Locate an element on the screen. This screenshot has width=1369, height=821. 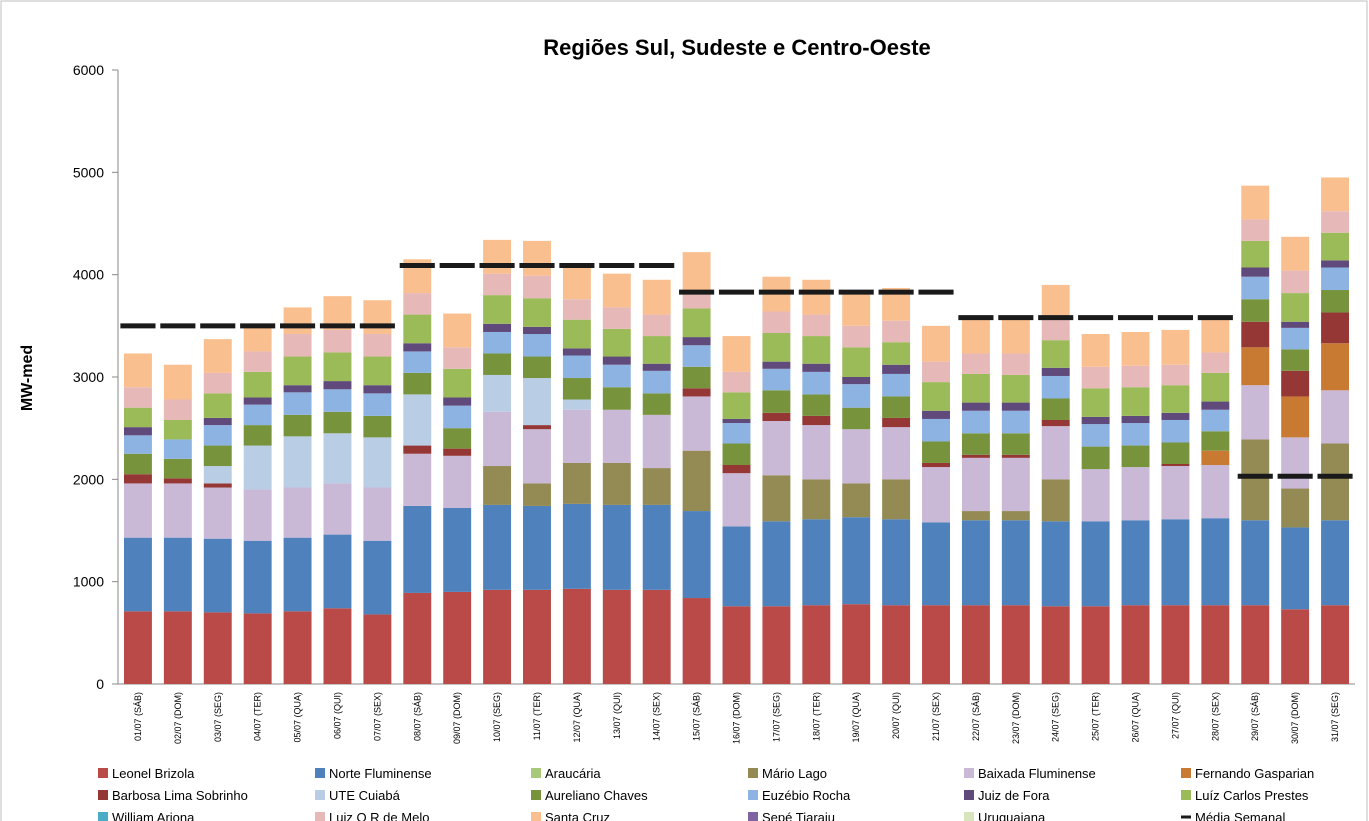
x-tick-label: 26/07 (QUA) is located at coordinates (1136, 717).